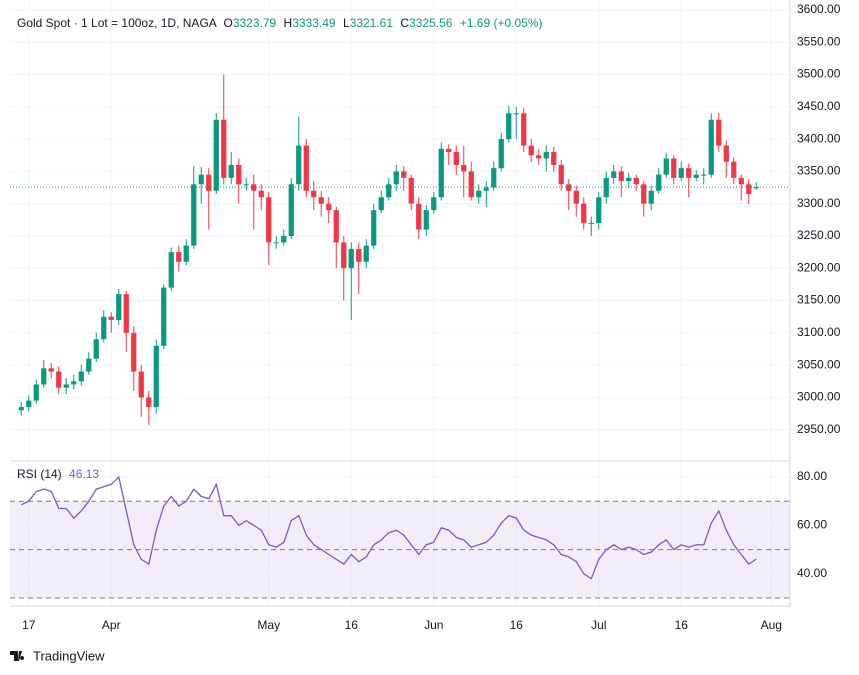  Describe the element at coordinates (812, 476) in the screenshot. I see `rsi-tick-label: 80.00` at that location.